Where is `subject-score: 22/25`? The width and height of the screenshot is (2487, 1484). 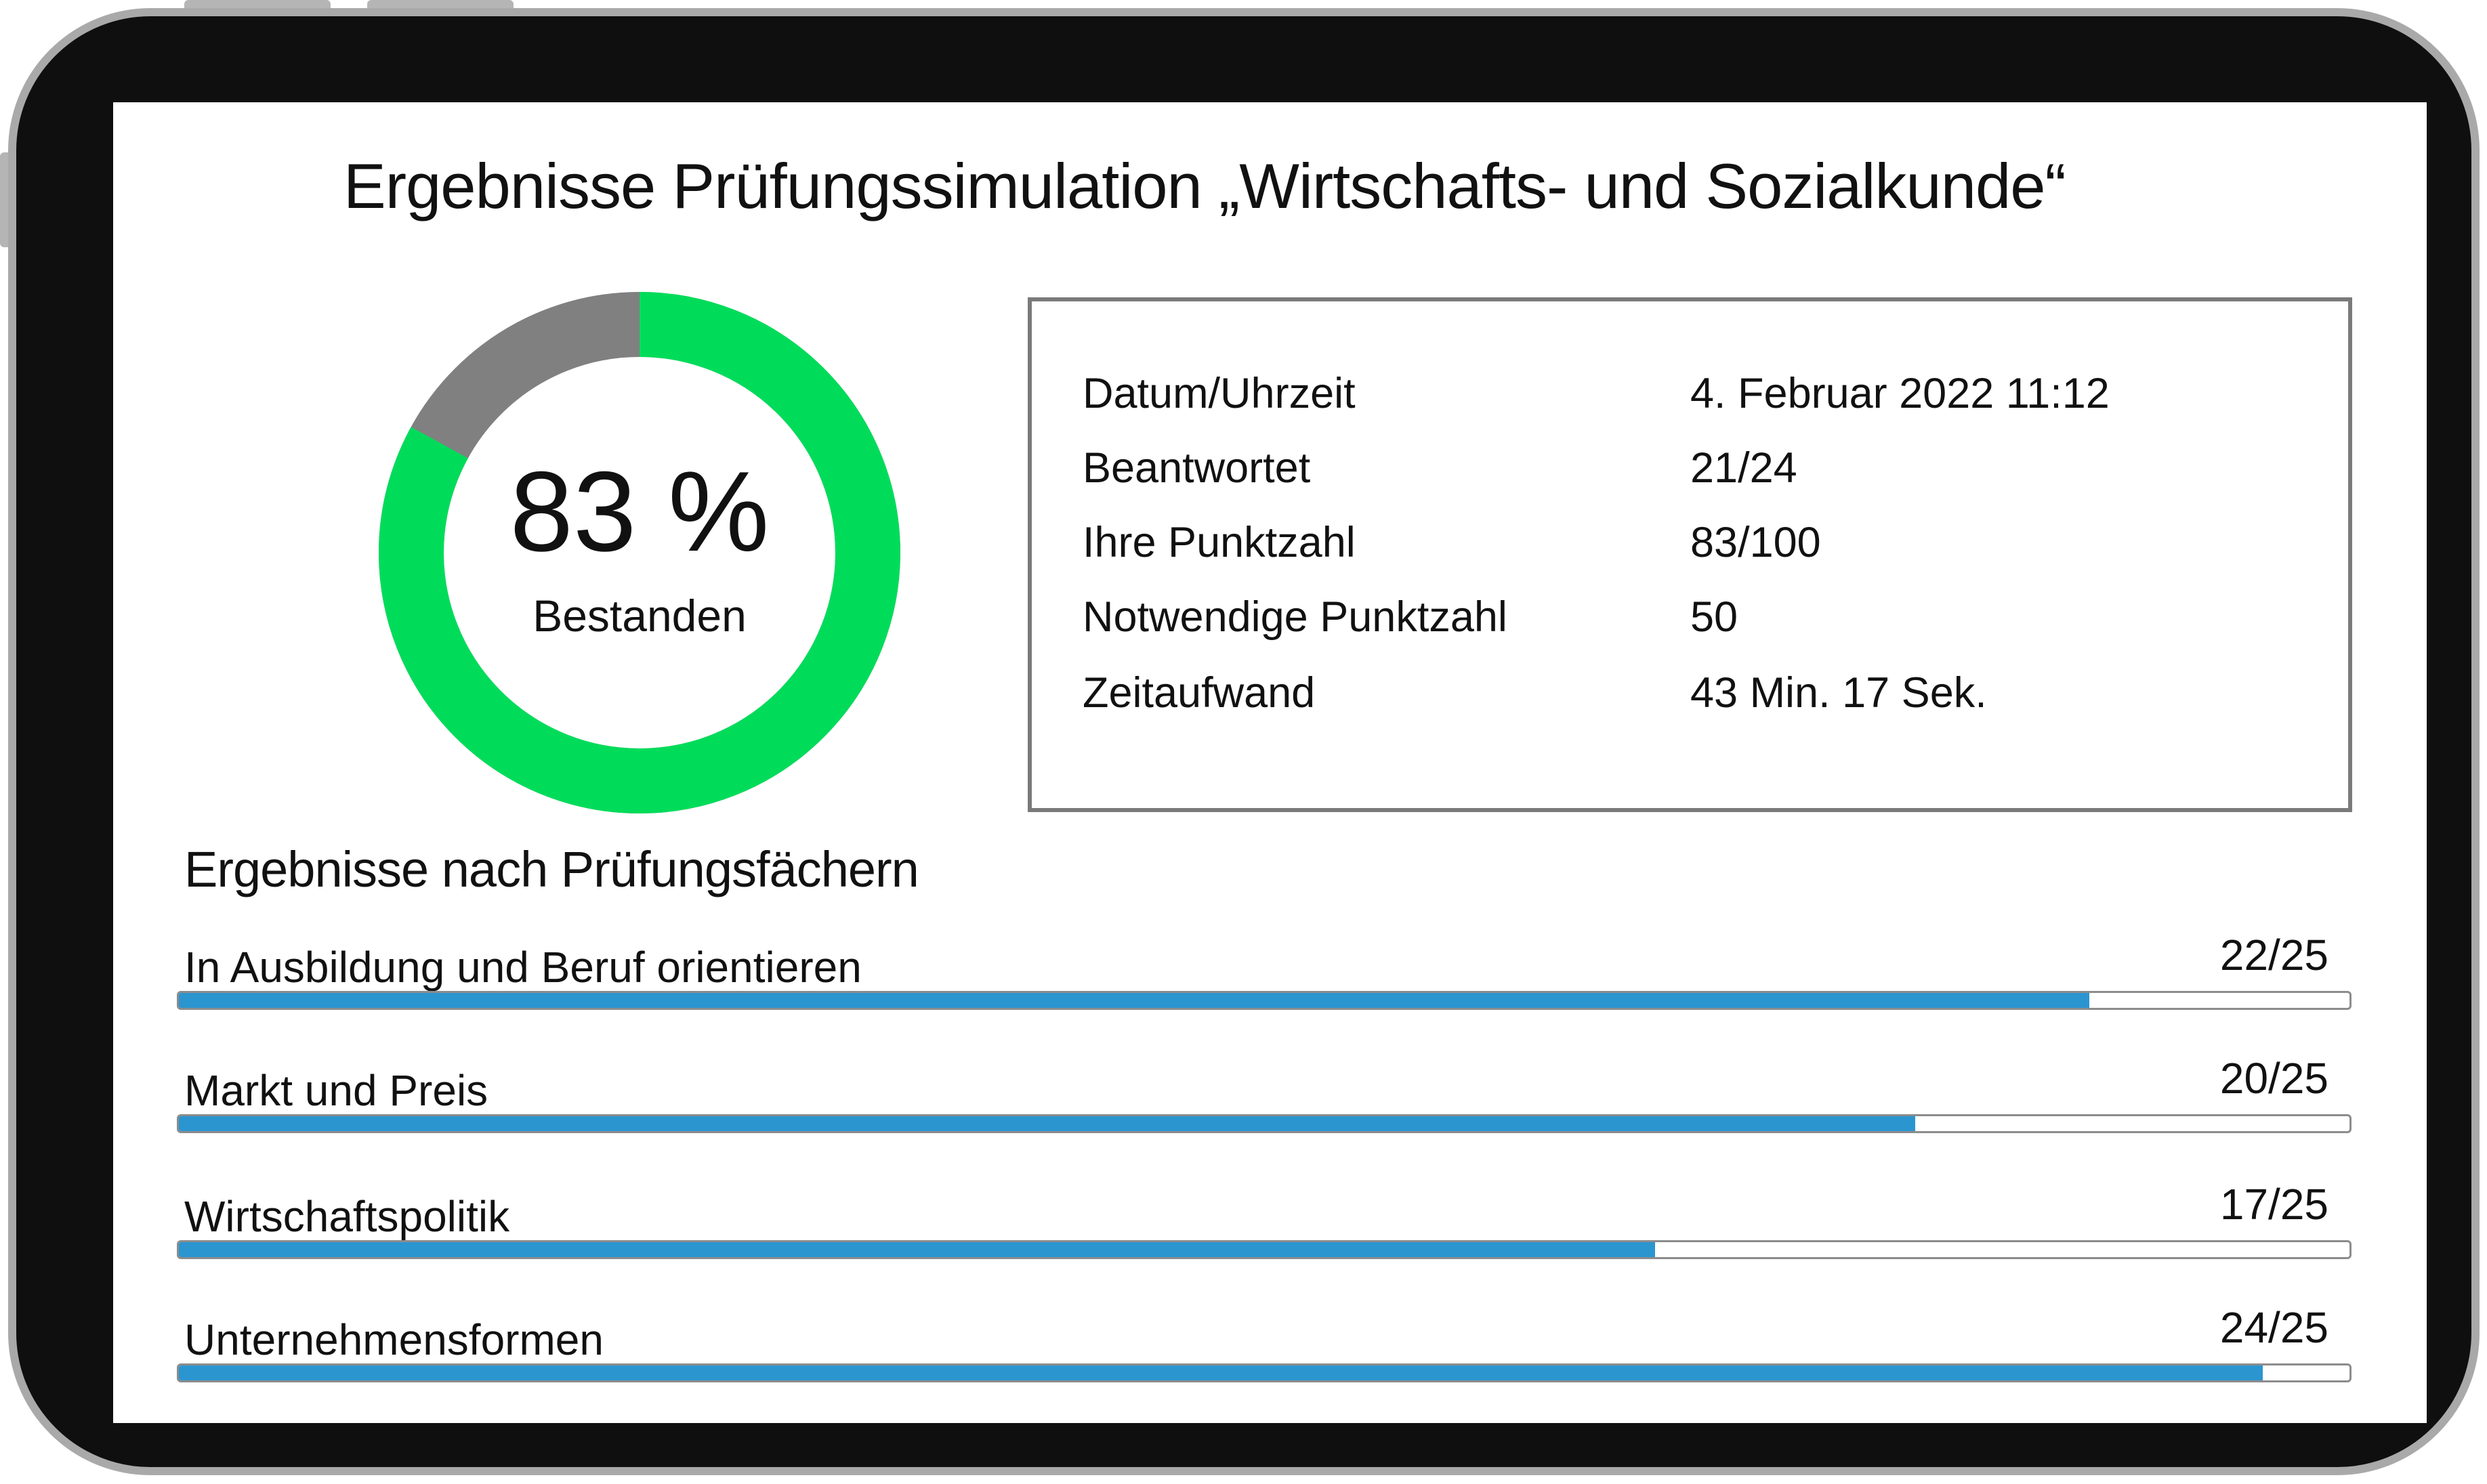 subject-score: 22/25 is located at coordinates (2274, 955).